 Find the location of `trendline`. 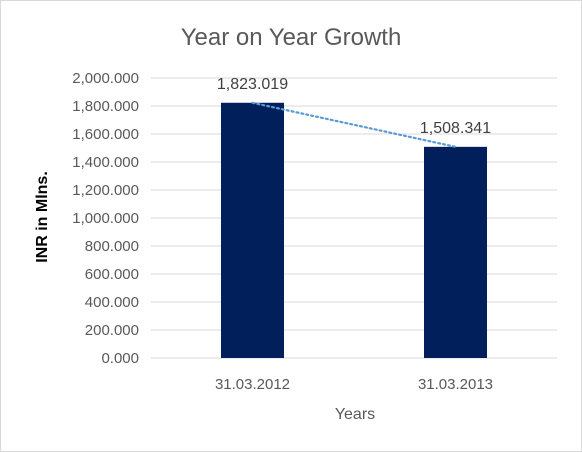

trendline is located at coordinates (354, 124).